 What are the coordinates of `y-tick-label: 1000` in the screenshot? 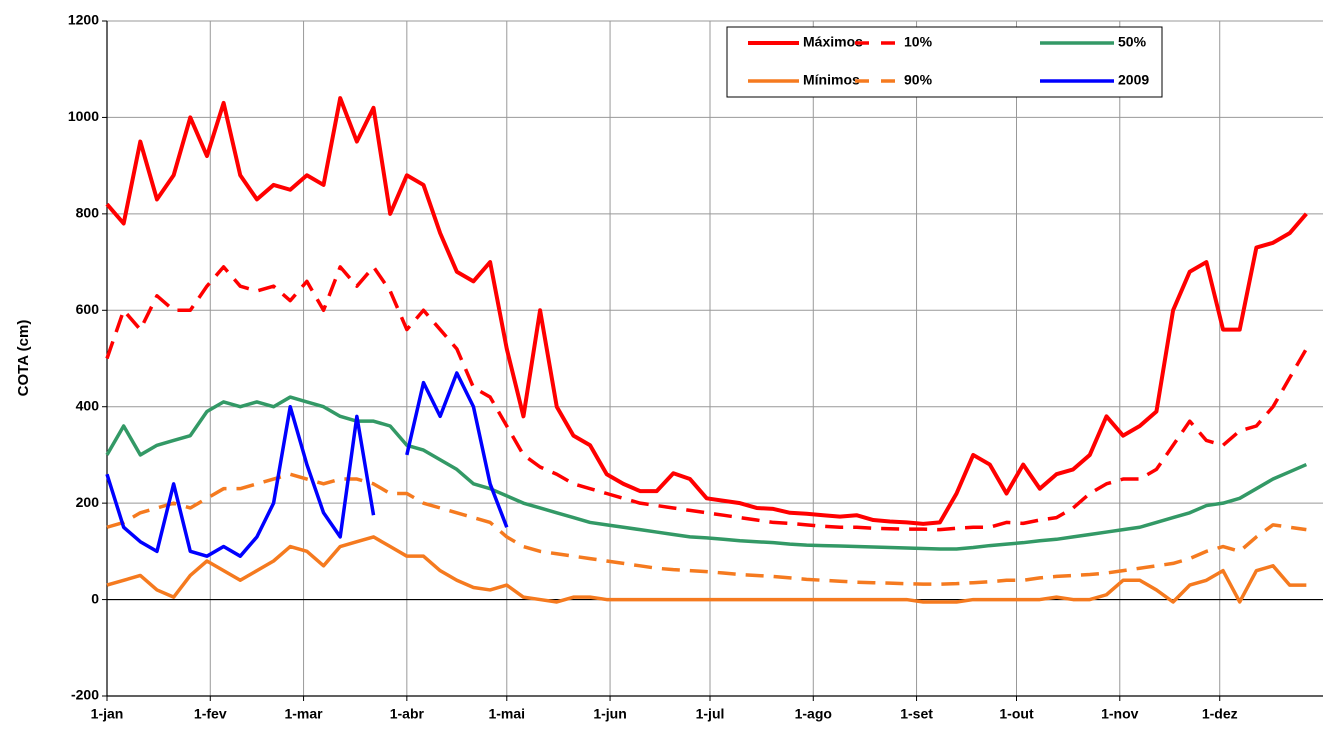 It's located at (83, 116).